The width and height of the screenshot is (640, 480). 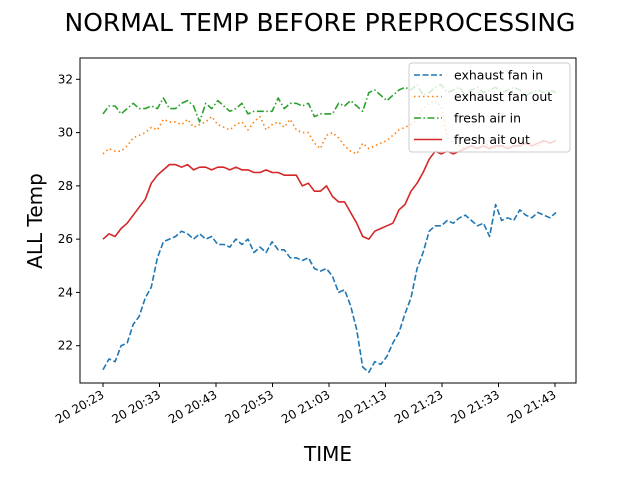 I want to click on x-tick-label: 20 21:03, so click(x=305, y=406).